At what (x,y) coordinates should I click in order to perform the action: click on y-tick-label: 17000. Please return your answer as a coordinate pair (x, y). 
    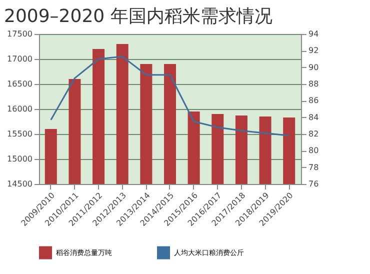
    Looking at the image, I should click on (19, 59).